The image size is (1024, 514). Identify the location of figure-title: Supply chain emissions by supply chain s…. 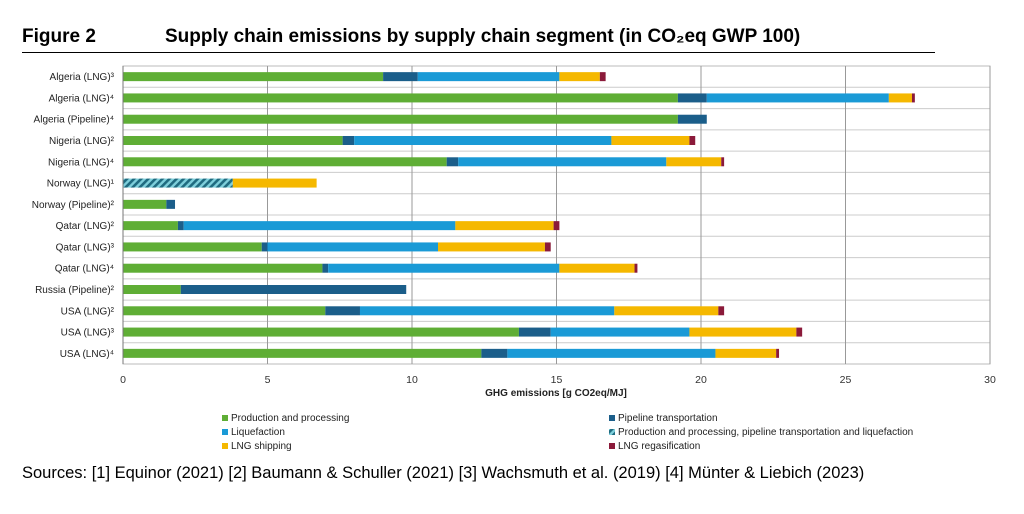
(483, 36).